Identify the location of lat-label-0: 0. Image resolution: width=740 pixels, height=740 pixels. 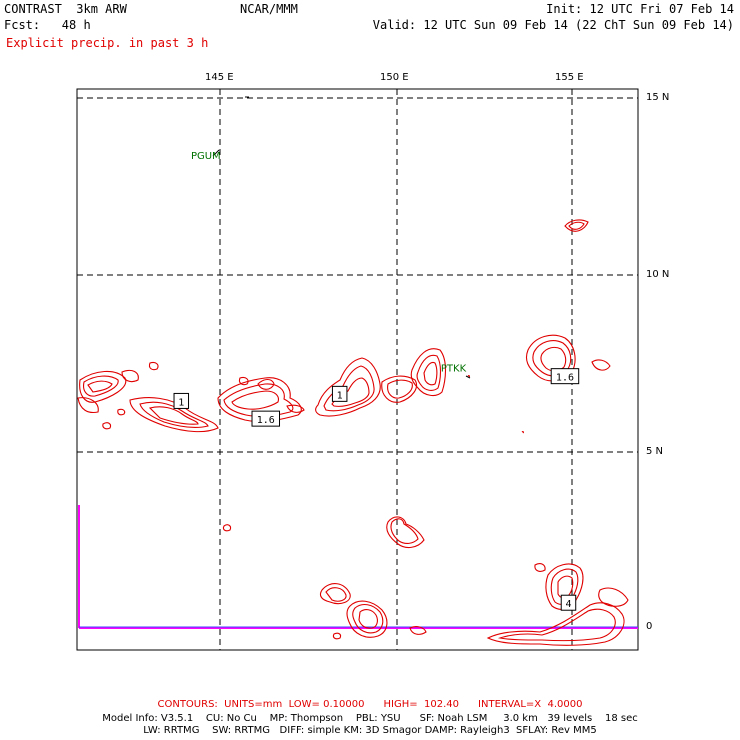
(649, 626).